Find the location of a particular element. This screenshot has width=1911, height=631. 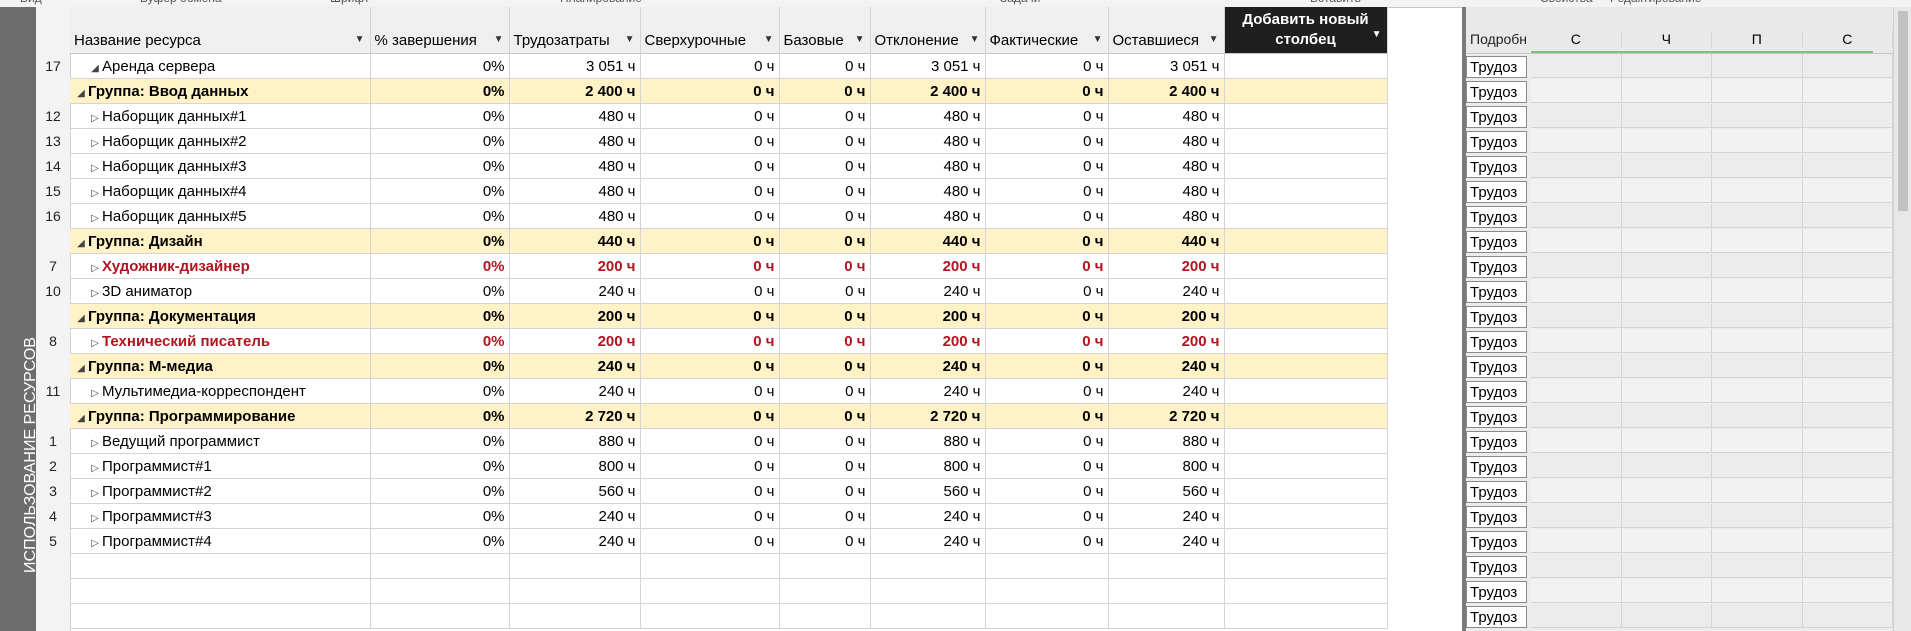

resource-name-cell: ▷ Программист#4 is located at coordinates (220, 541).